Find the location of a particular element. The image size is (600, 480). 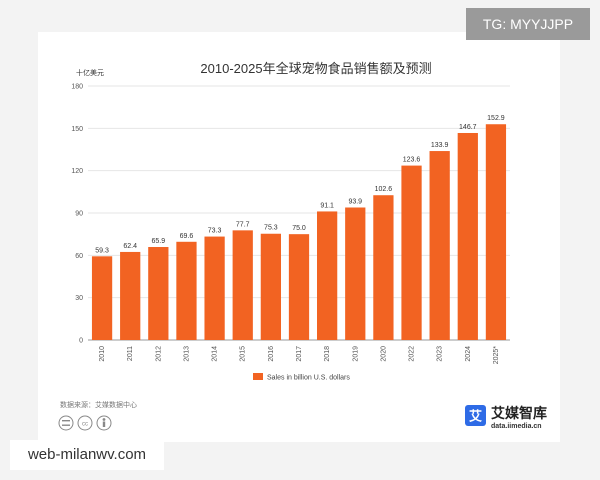

equal-icon is located at coordinates (66, 423).